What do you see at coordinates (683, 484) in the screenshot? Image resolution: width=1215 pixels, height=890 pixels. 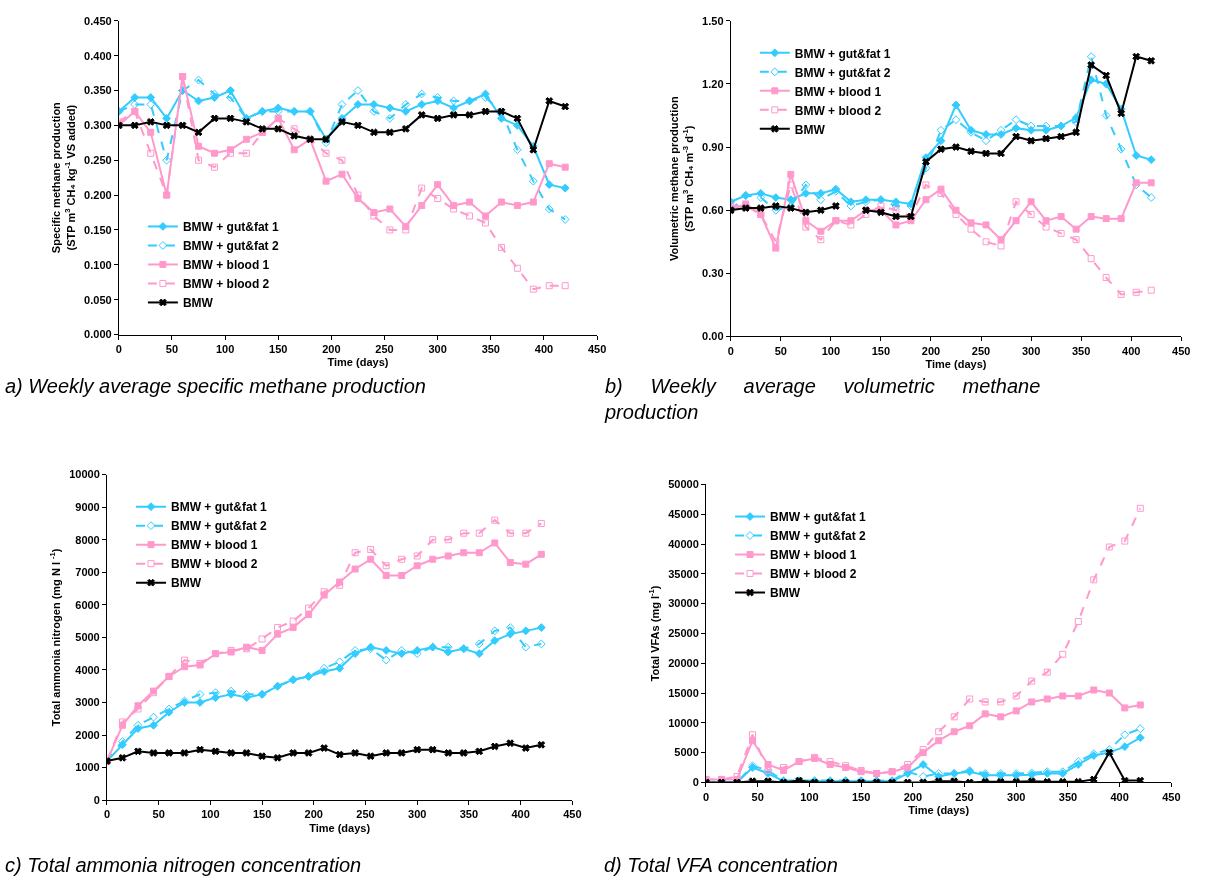 I see `y-tick-label: 50000` at bounding box center [683, 484].